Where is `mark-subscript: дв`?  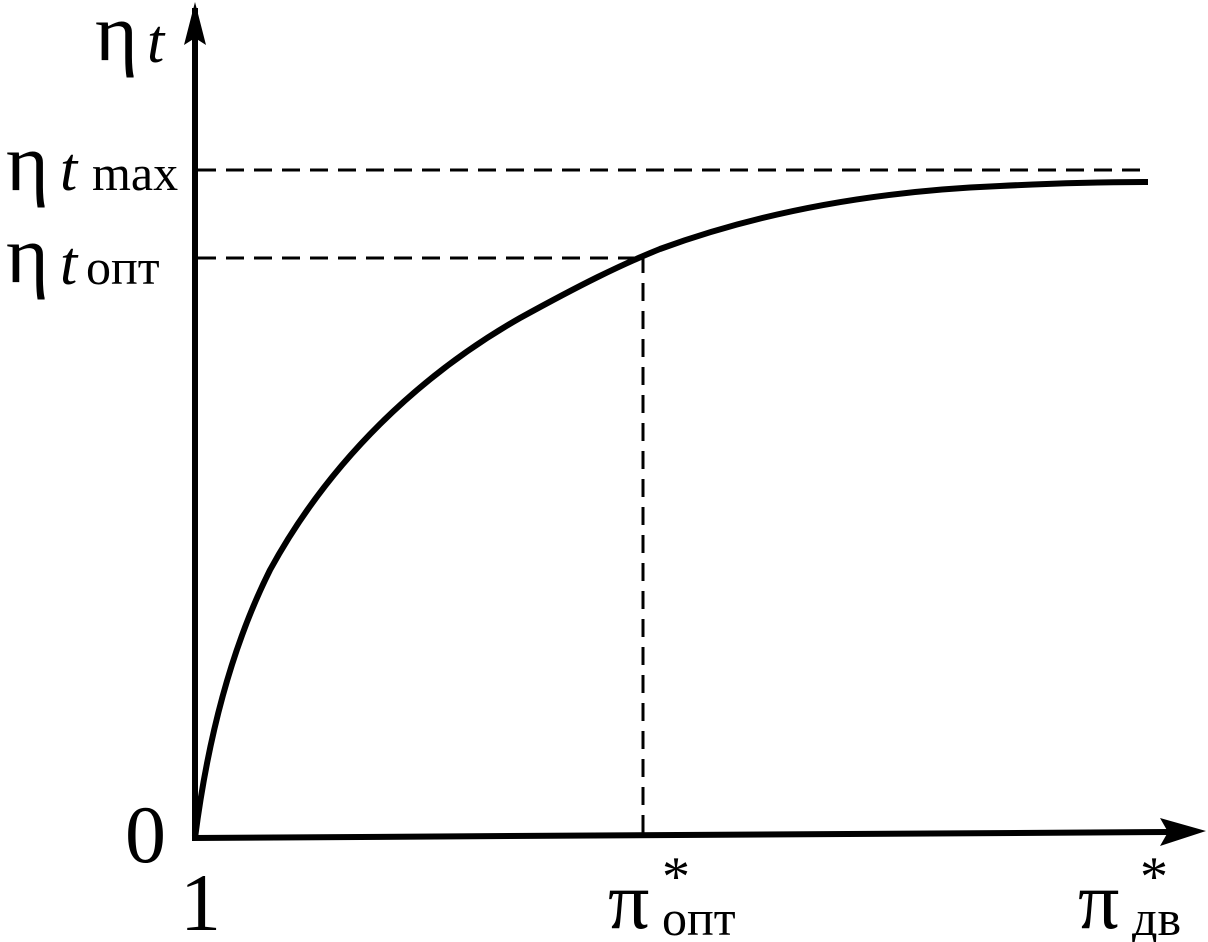
mark-subscript: дв is located at coordinates (1156, 916).